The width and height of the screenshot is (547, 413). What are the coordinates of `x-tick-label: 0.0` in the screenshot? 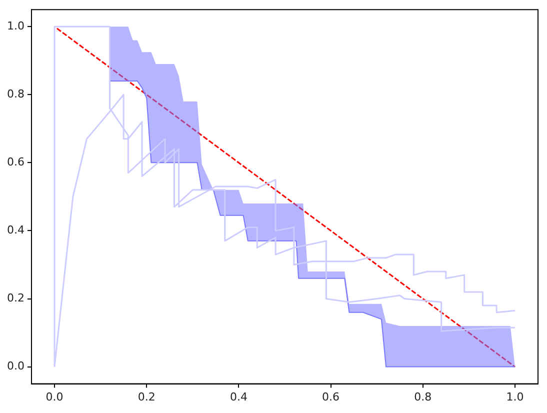 It's located at (55, 397).